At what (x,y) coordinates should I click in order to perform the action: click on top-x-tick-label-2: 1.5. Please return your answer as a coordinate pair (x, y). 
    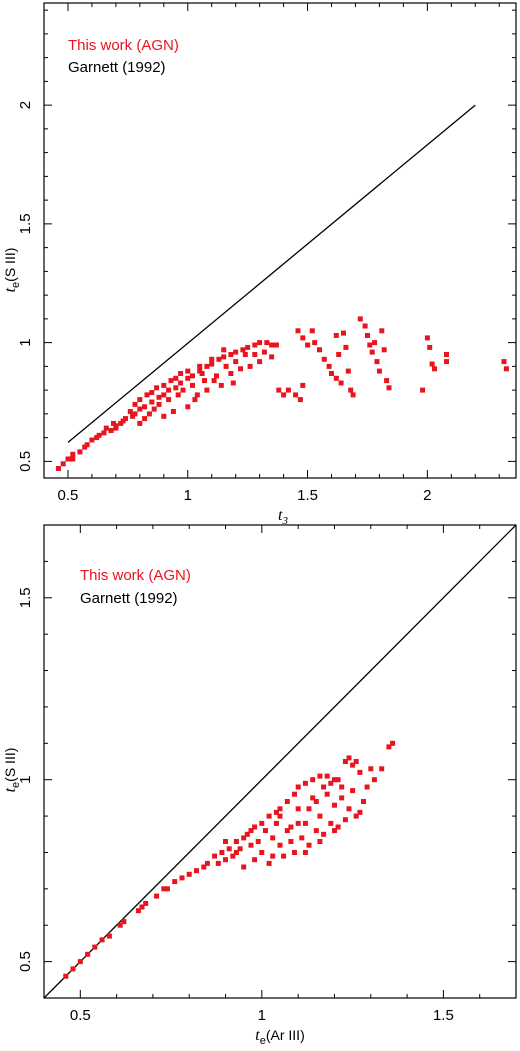
    Looking at the image, I should click on (307, 495).